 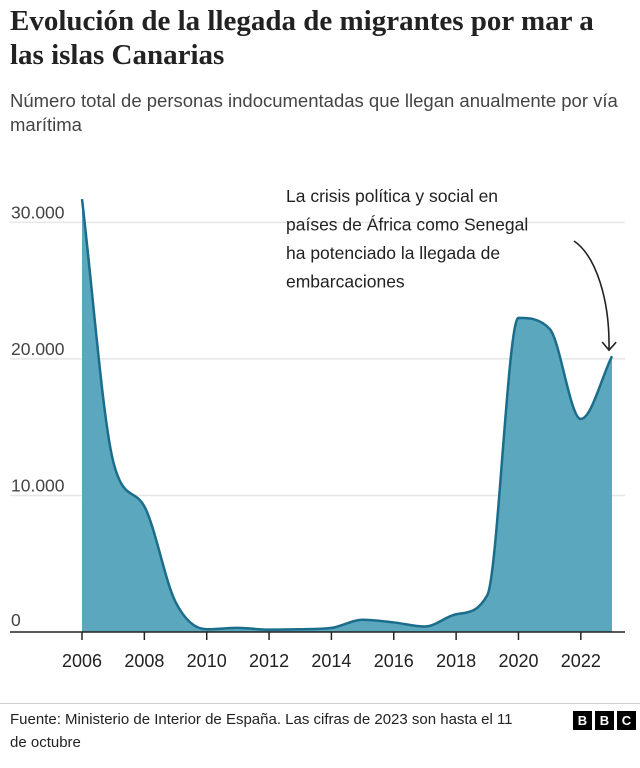 What do you see at coordinates (38, 212) in the screenshot?
I see `y-tick-label-30000: 30.000` at bounding box center [38, 212].